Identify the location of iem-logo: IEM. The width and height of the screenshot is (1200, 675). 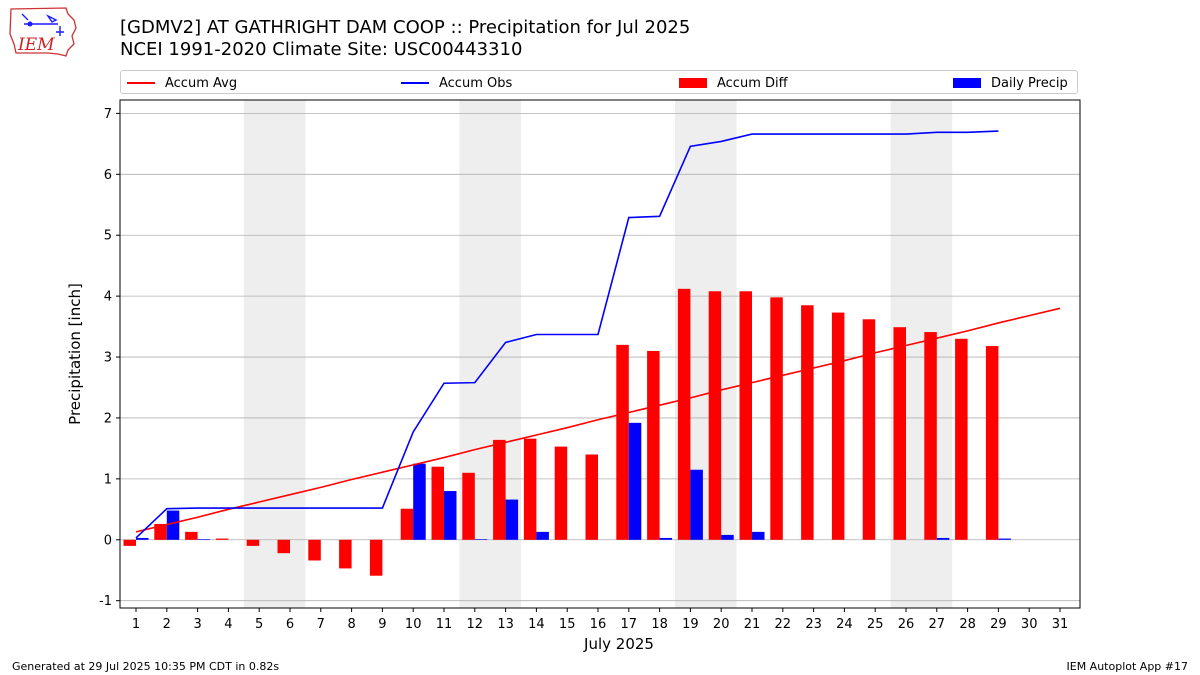
(44, 32).